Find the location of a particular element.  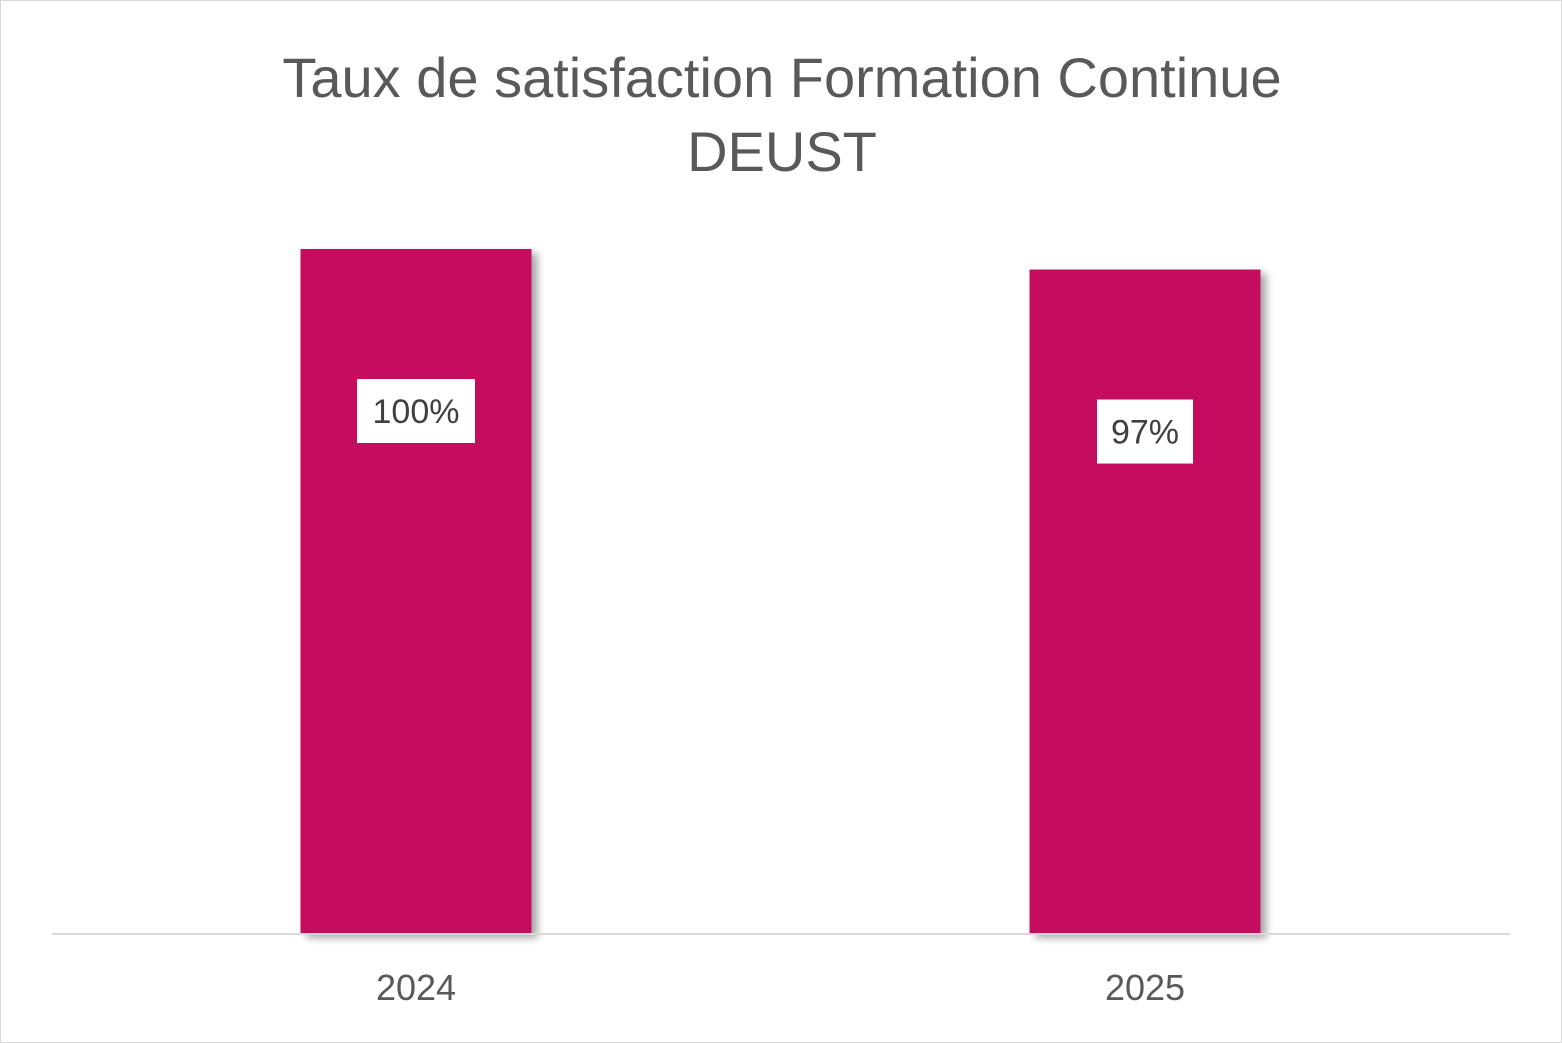

data-label-2025: 97% is located at coordinates (1145, 431).